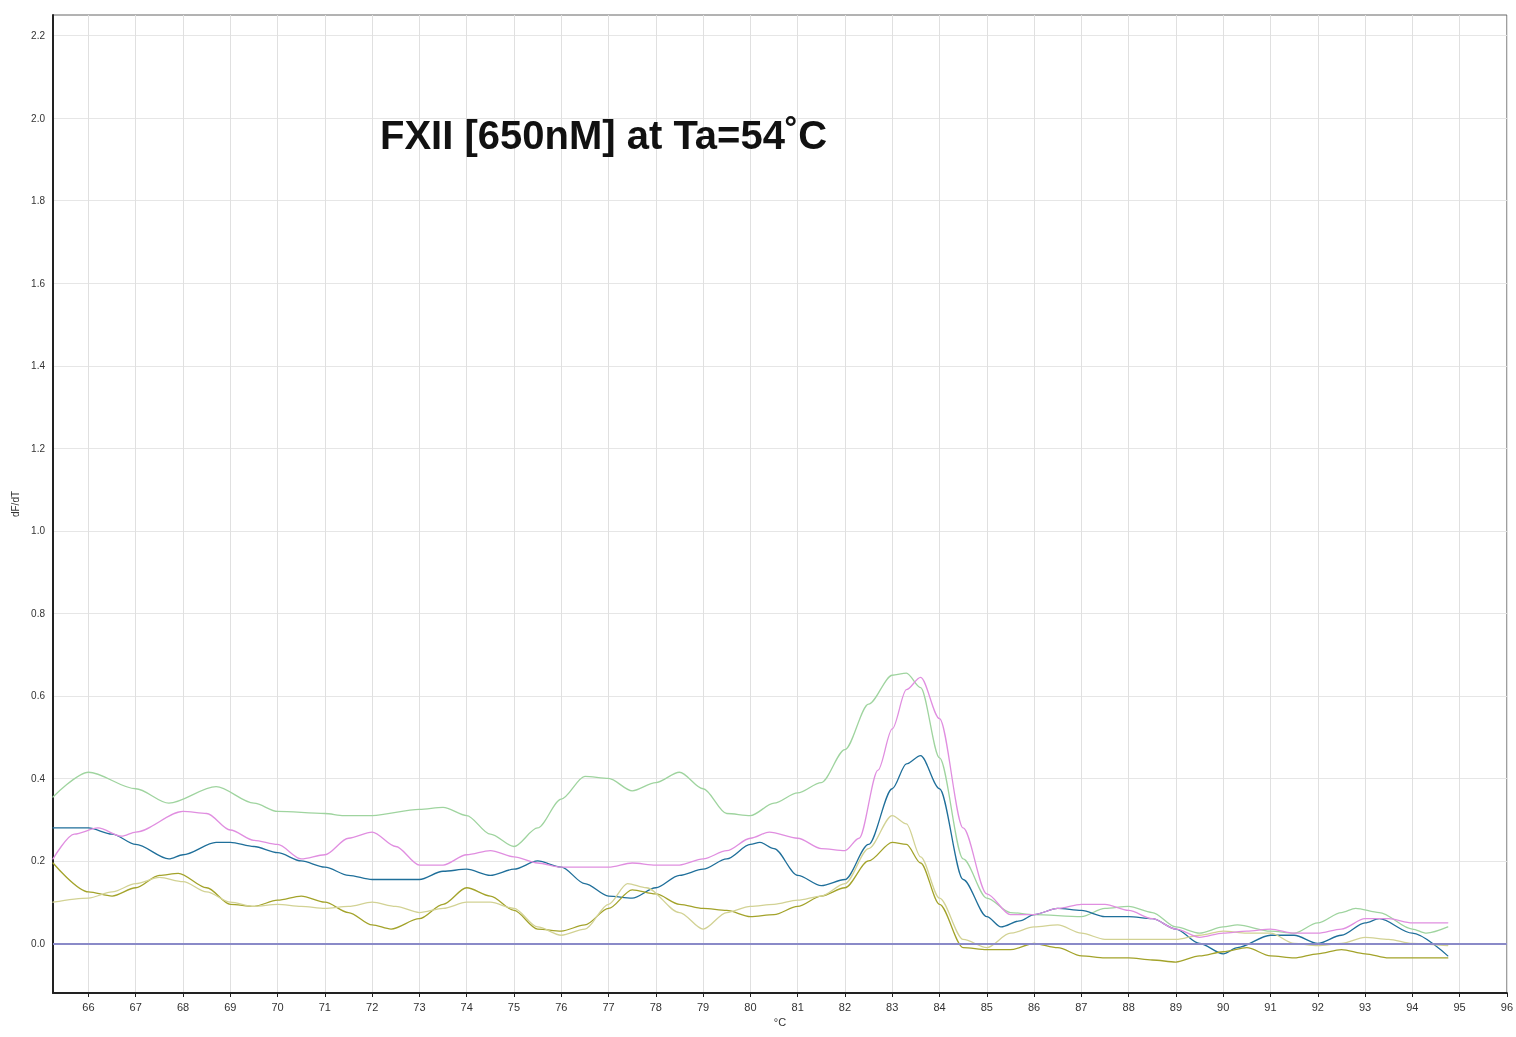 This screenshot has height=1037, width=1516. Describe the element at coordinates (703, 1006) in the screenshot. I see `x-tick-label: 79` at that location.